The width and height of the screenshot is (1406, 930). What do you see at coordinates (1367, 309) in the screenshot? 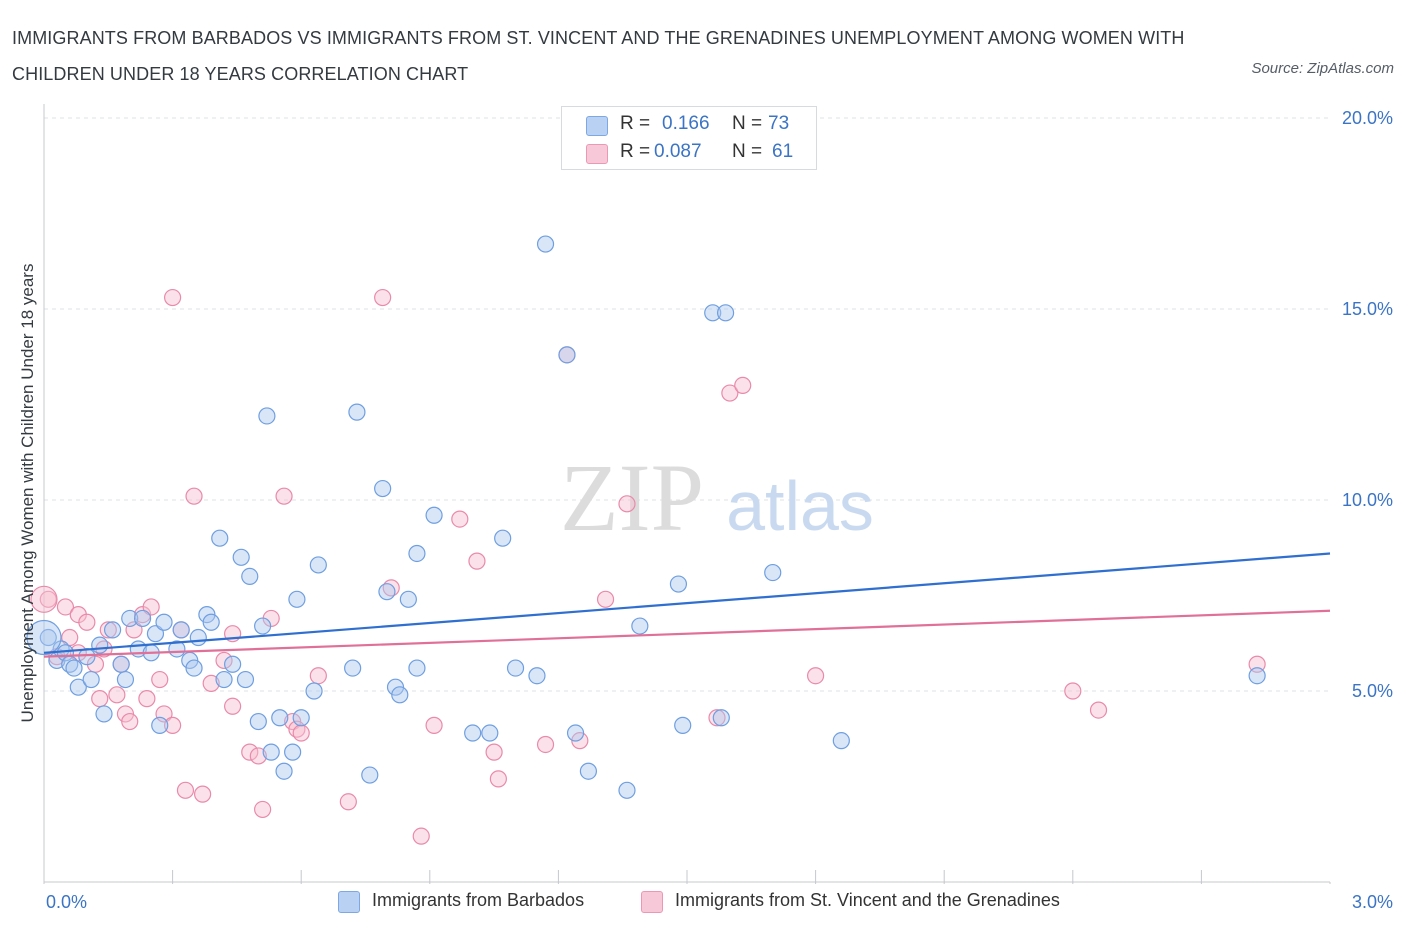
I see `y-tick-label: 15.0%` at bounding box center [1367, 309].